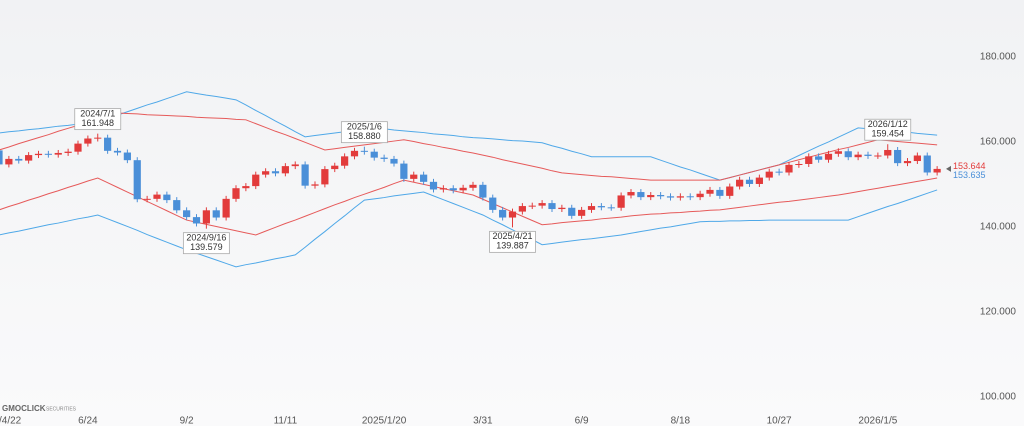 This screenshot has height=426, width=1024. I want to click on x-tick-label: 3/31, so click(483, 421).